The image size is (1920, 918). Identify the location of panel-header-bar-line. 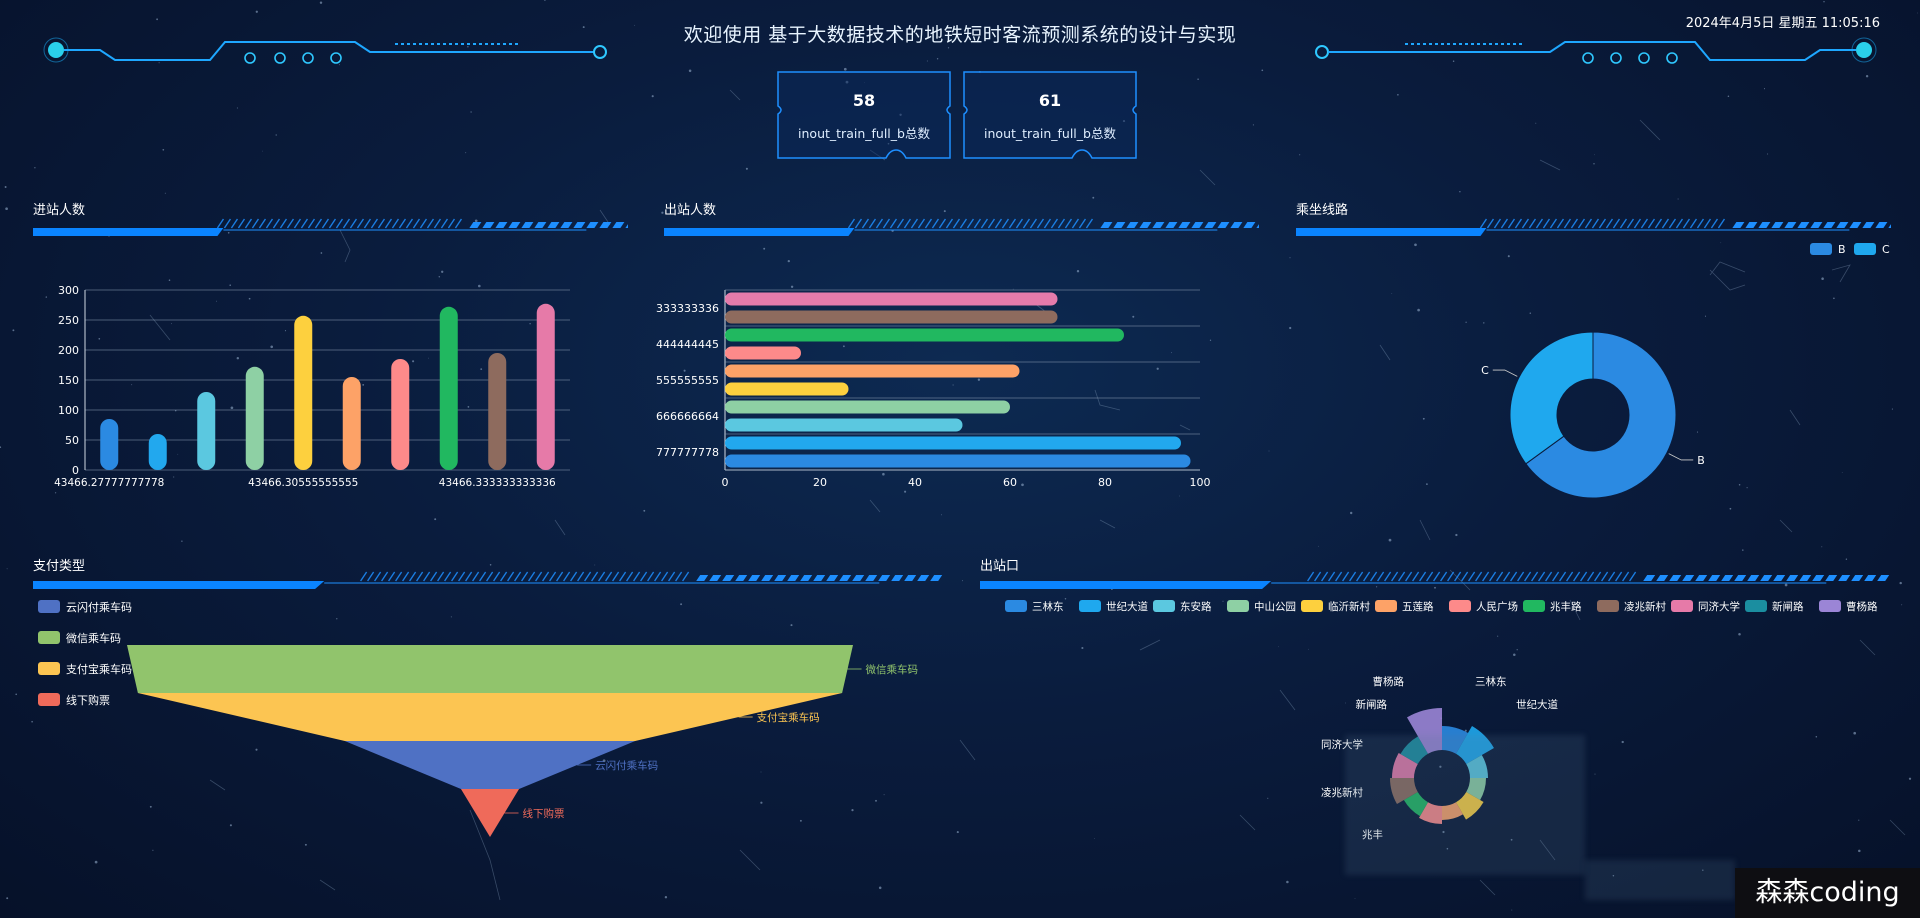
(1593, 227).